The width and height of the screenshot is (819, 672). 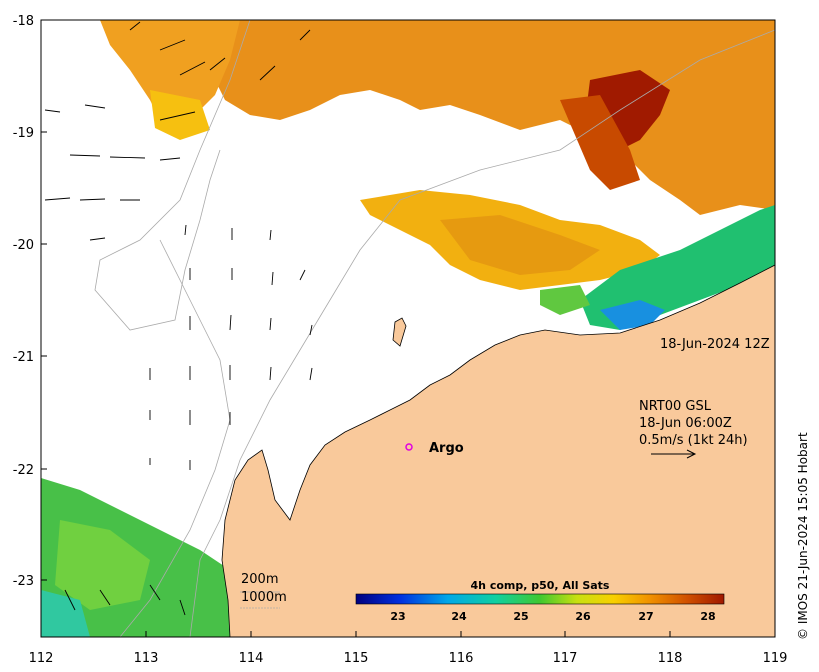 I want to click on sst-cyan-southwest, so click(x=65, y=613).